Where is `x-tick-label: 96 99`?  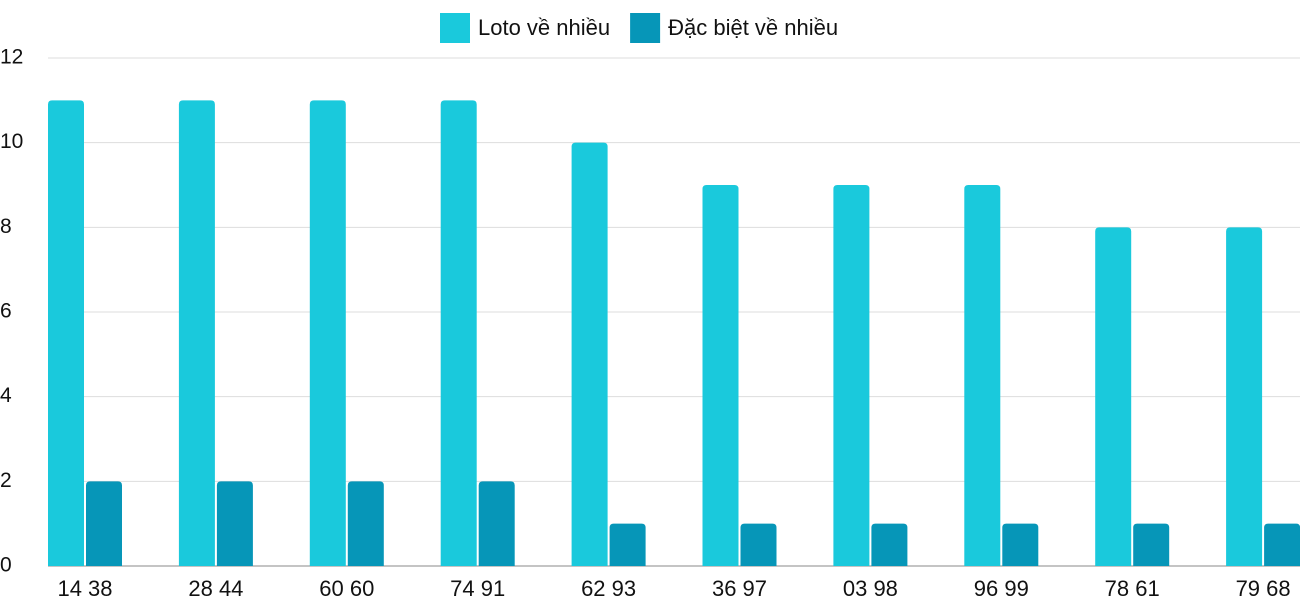
x-tick-label: 96 99 is located at coordinates (1001, 588).